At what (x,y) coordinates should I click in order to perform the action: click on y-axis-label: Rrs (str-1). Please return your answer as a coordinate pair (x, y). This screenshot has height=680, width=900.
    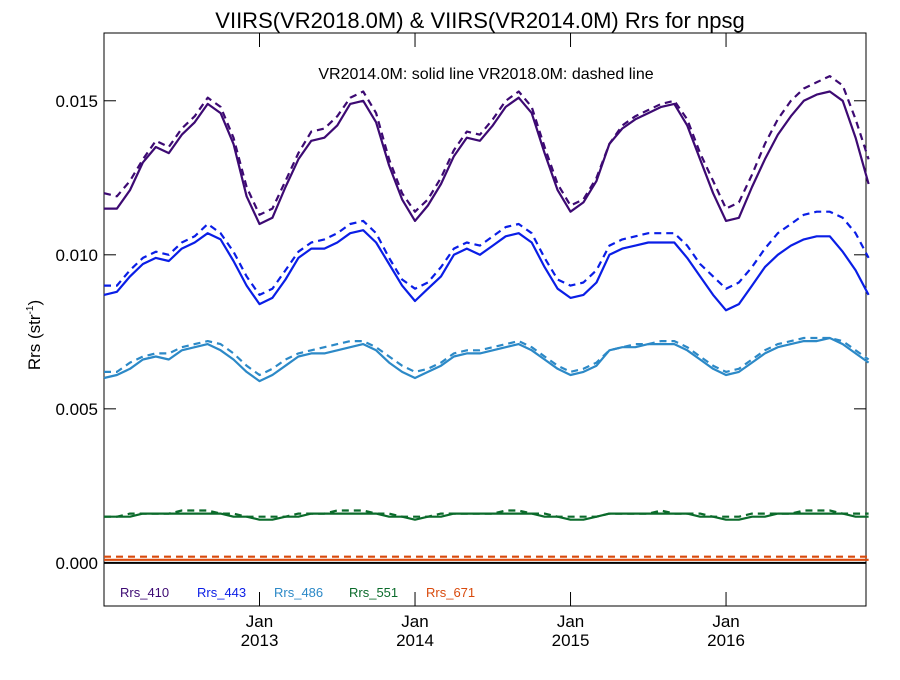
    Looking at the image, I should click on (34, 335).